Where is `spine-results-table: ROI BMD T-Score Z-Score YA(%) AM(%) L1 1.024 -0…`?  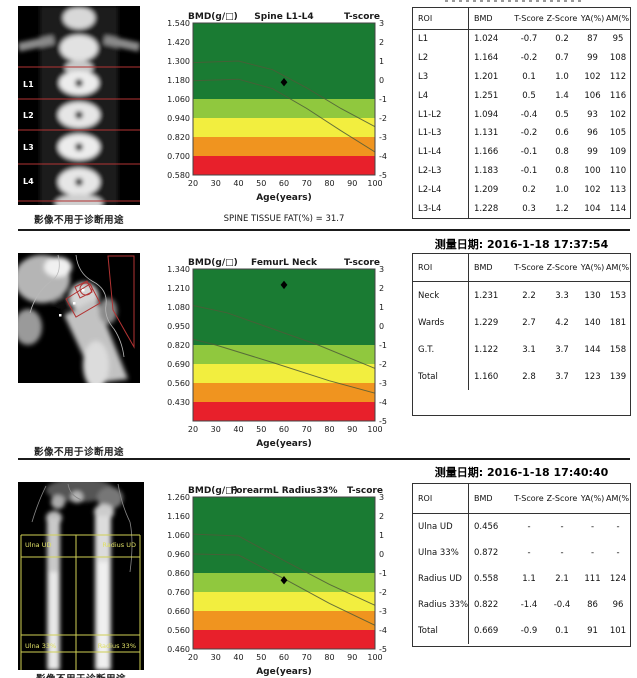
spine-results-table: ROI BMD T-Score Z-Score YA(%) AM(%) L1 1.024 -0… is located at coordinates (521, 113).